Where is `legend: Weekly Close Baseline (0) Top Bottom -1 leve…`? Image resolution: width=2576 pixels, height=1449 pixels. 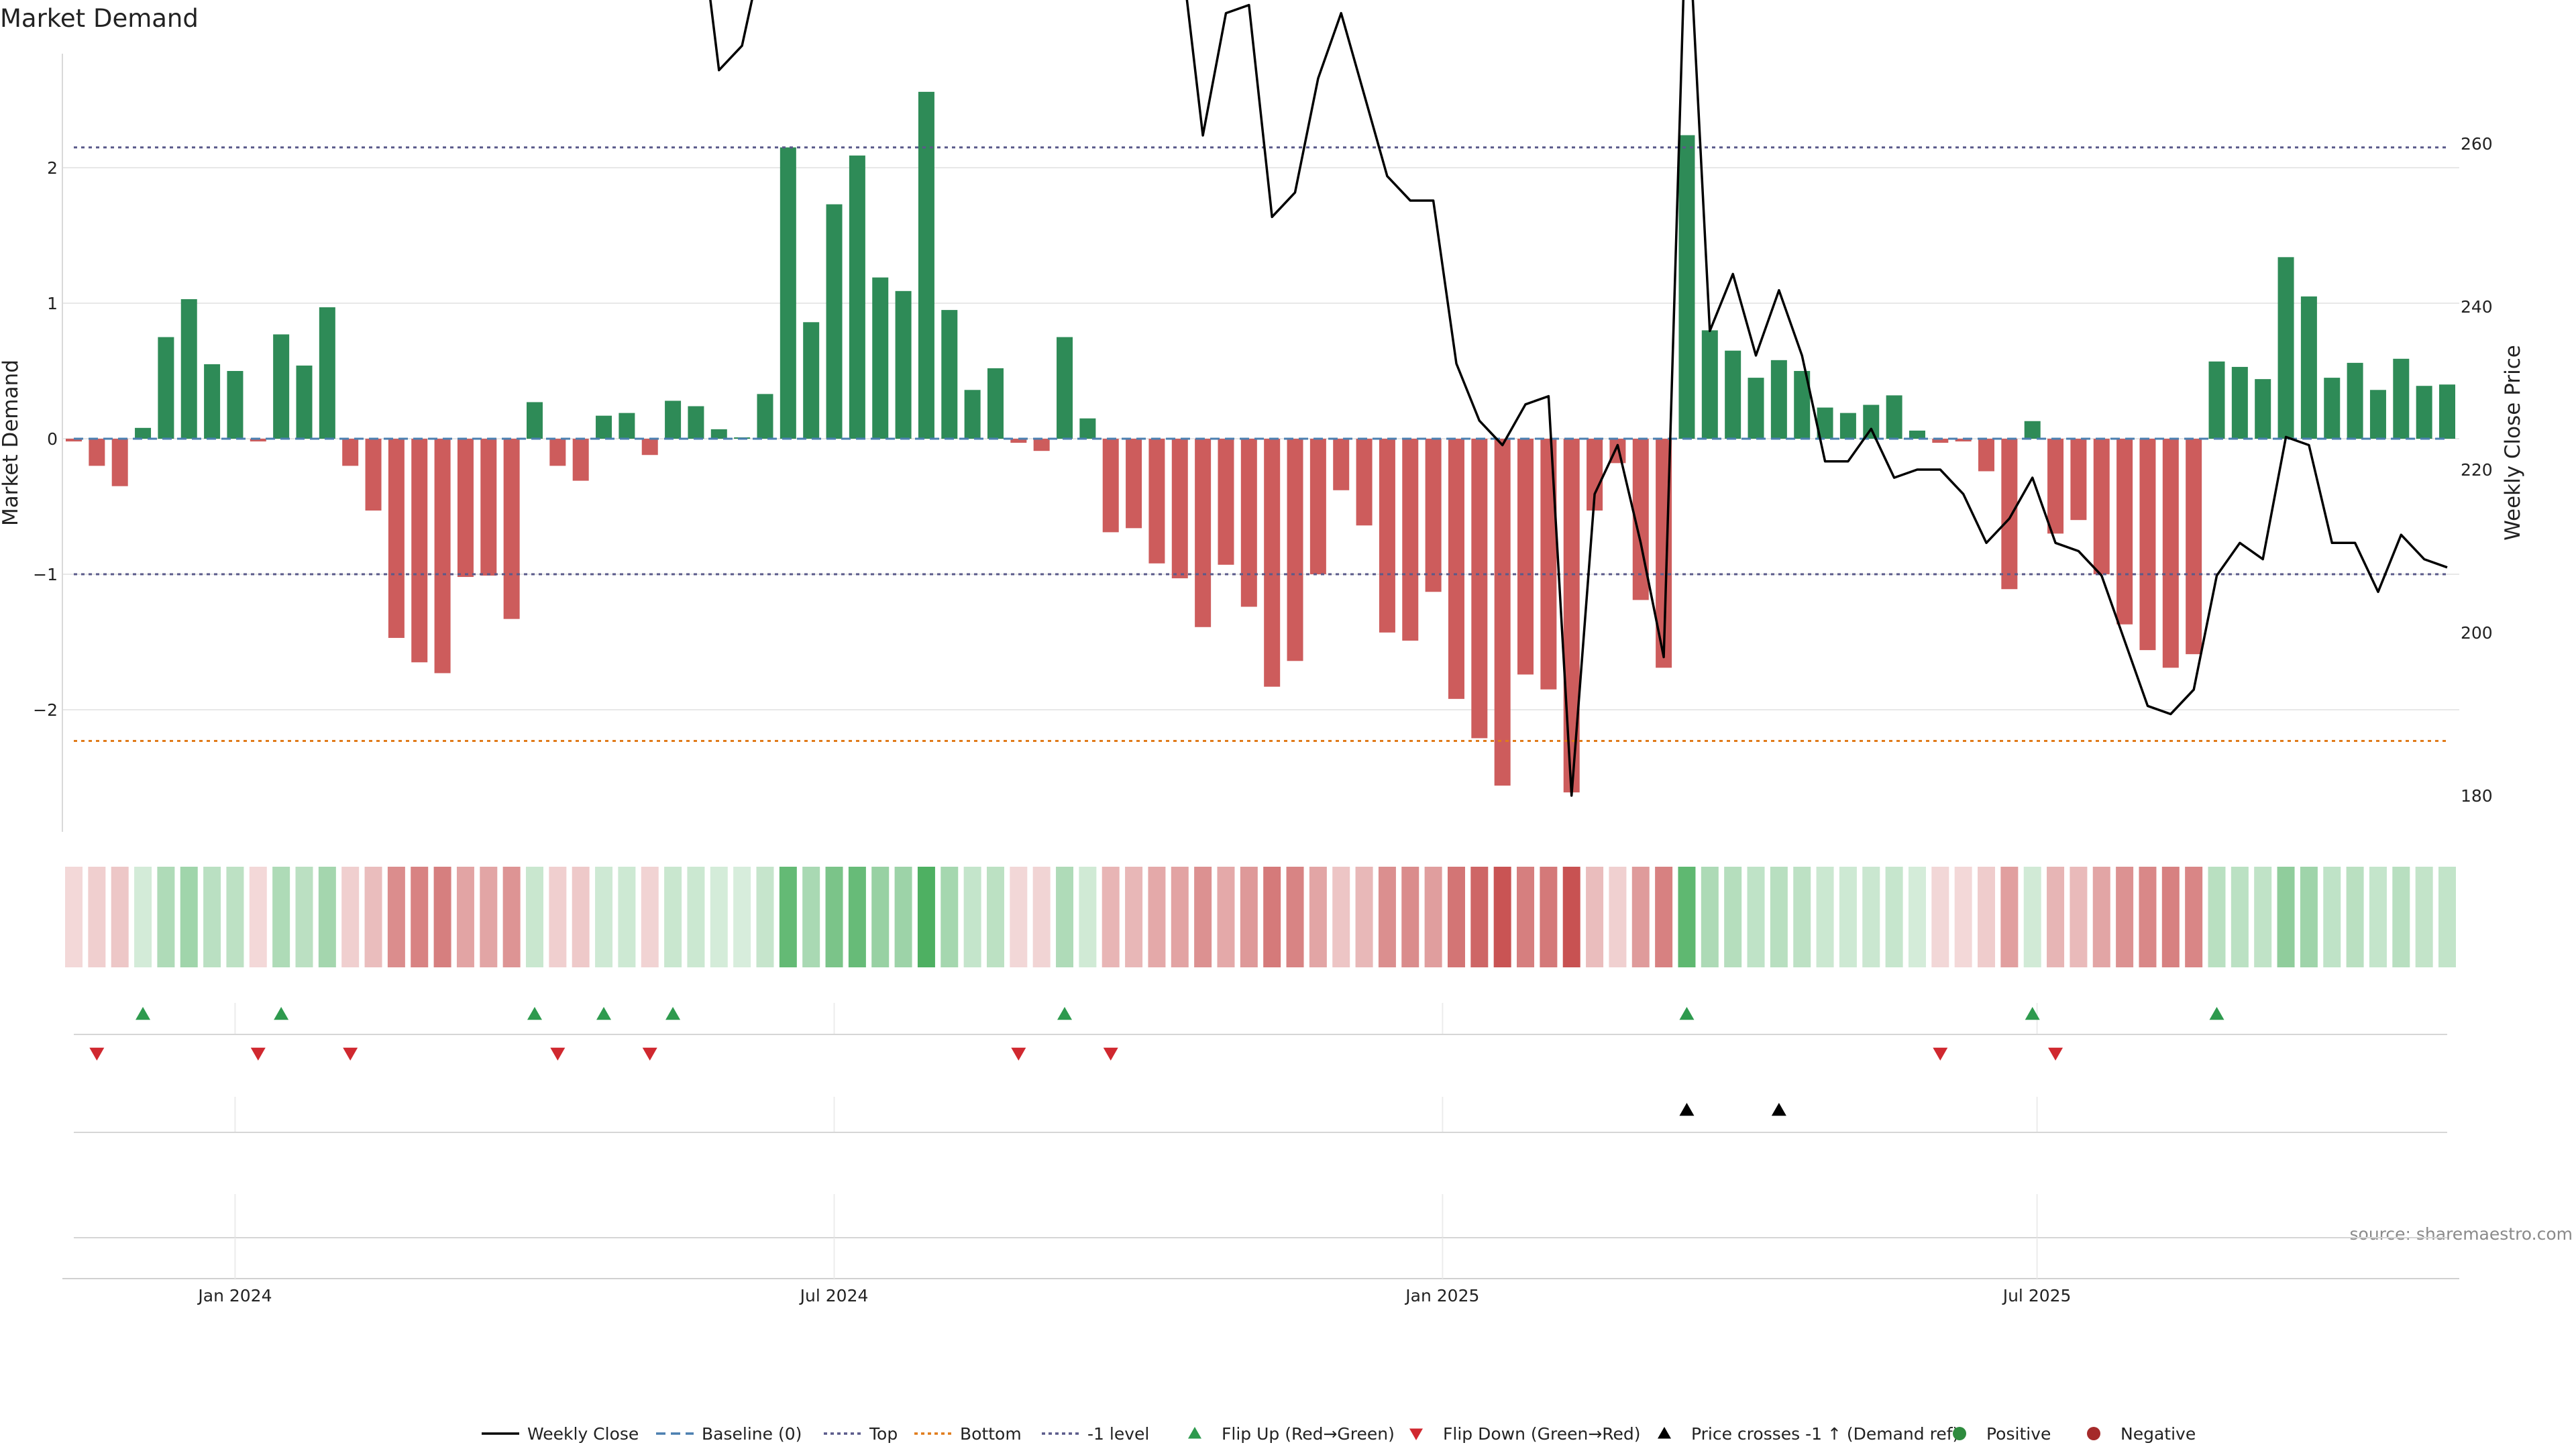
legend: Weekly Close Baseline (0) Top Bottom -1 leve… is located at coordinates (1339, 1434).